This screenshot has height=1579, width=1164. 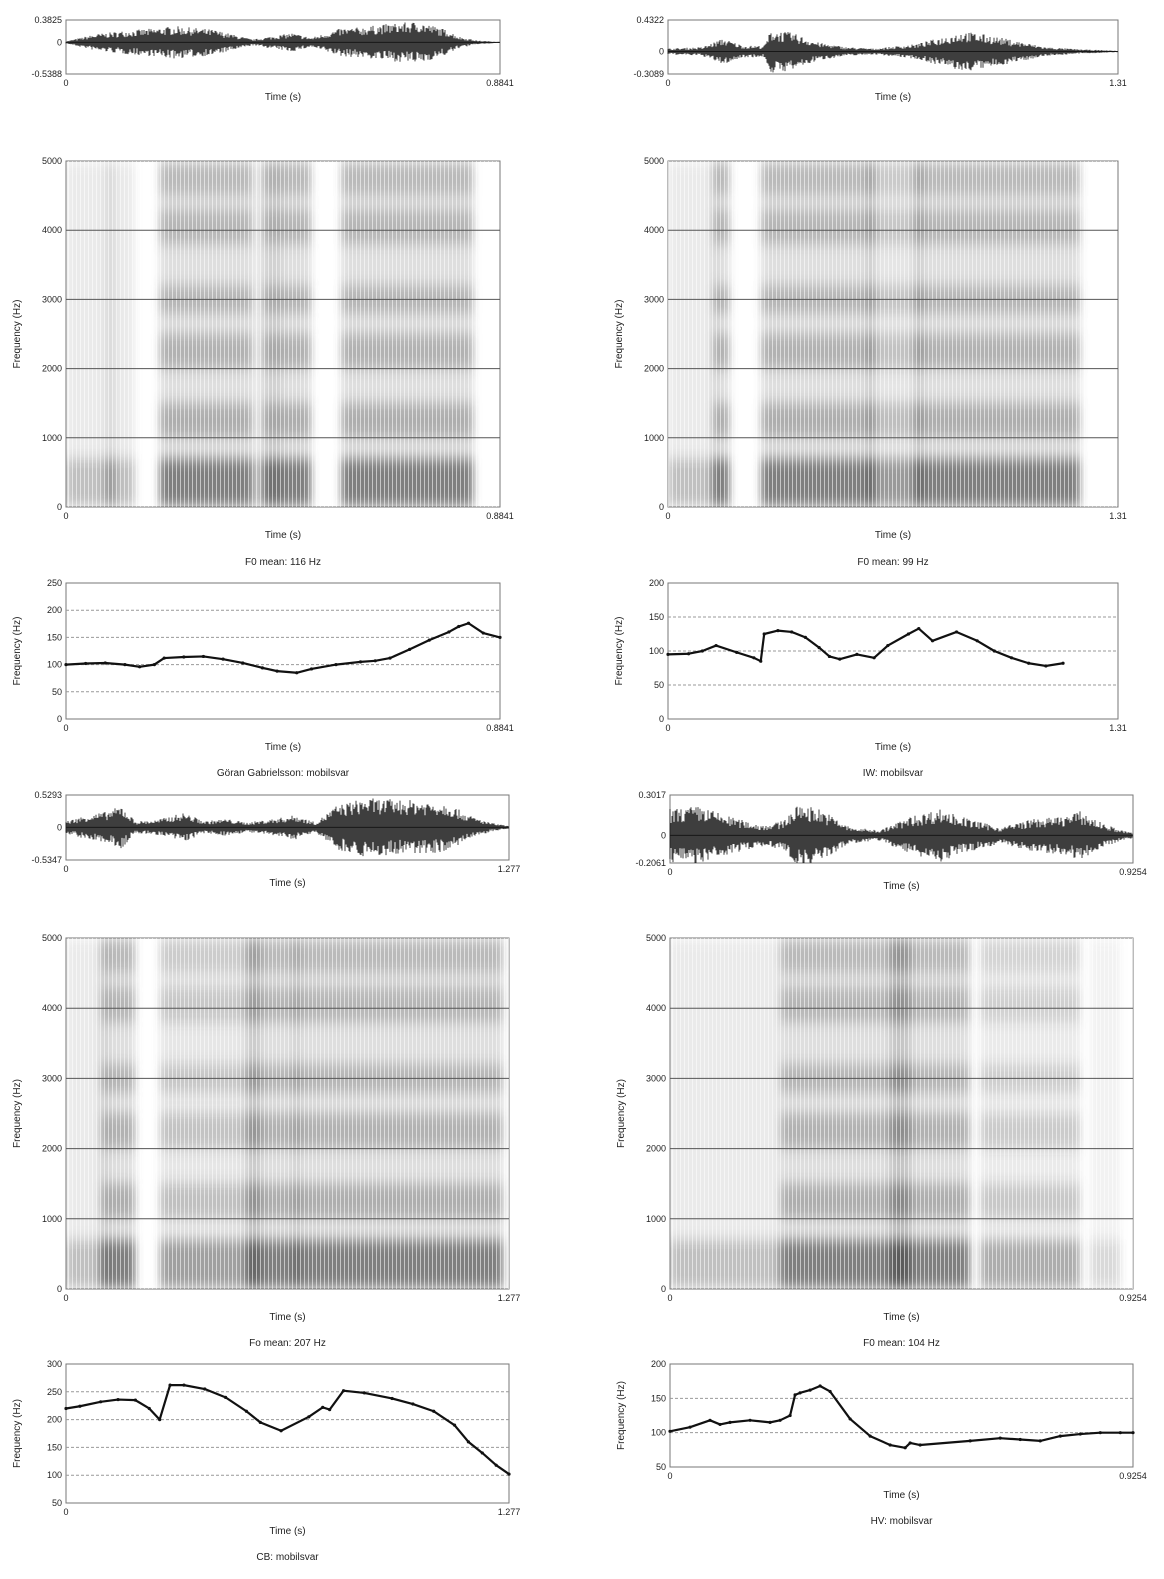 I want to click on y-tick-label: 0.3825, so click(x=48, y=20).